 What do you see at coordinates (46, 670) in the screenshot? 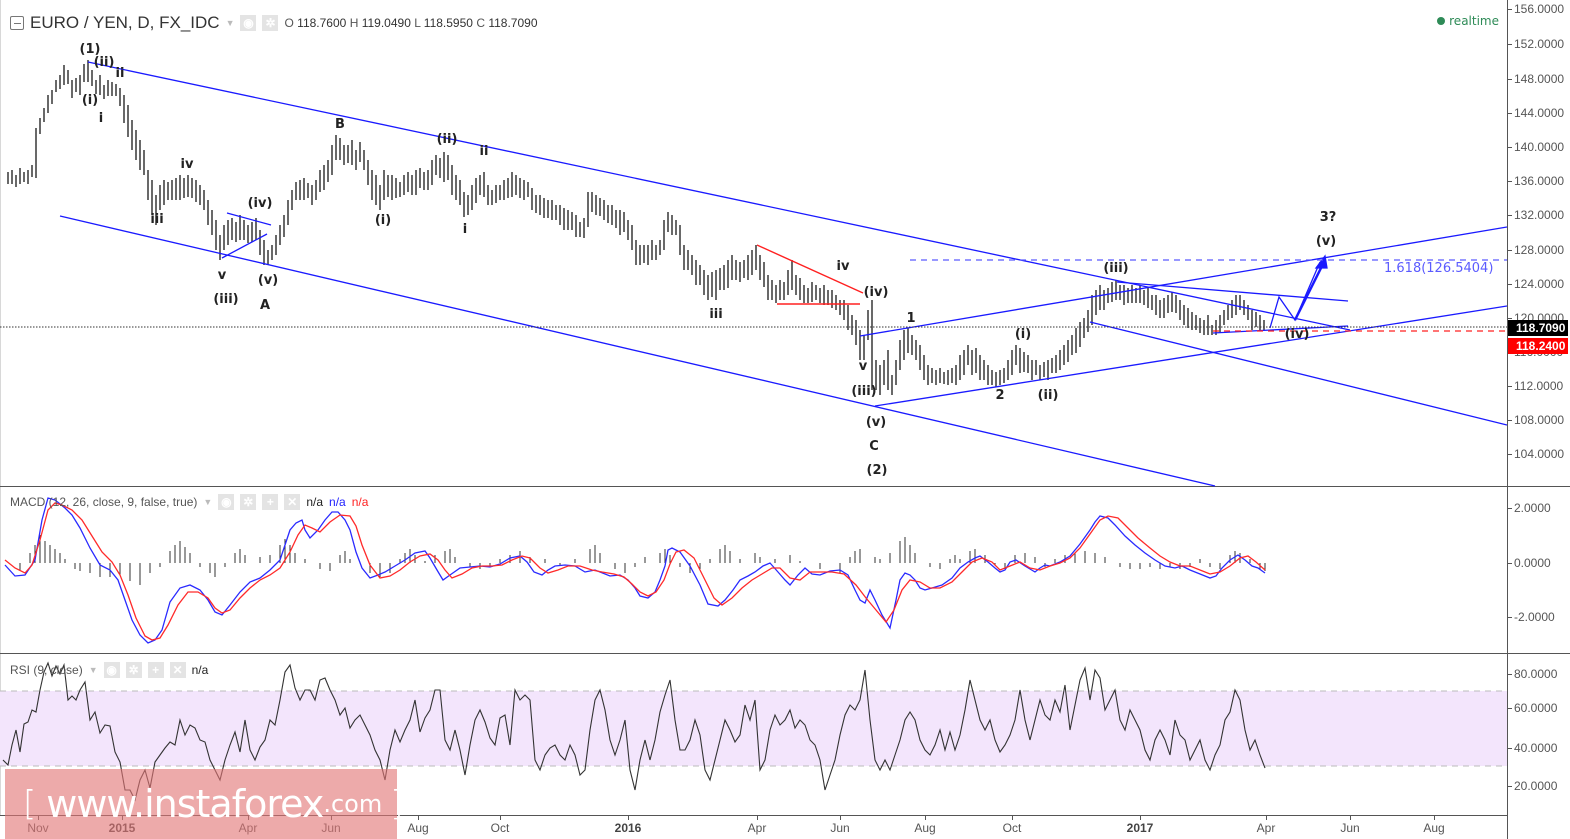
I see `rsi-title: RSI (9, close)` at bounding box center [46, 670].